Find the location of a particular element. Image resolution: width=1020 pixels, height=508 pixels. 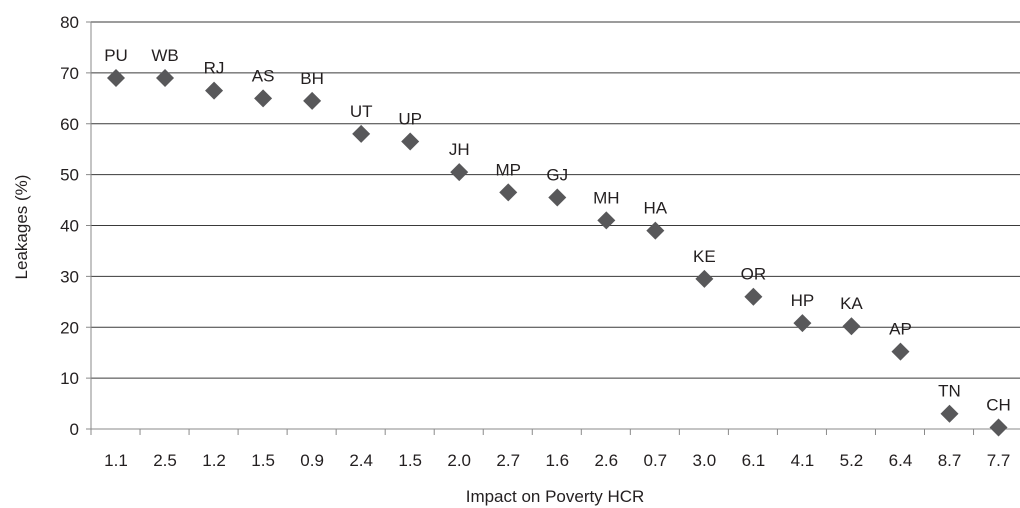

y-axis-title: Leakages (%) is located at coordinates (21, 227).